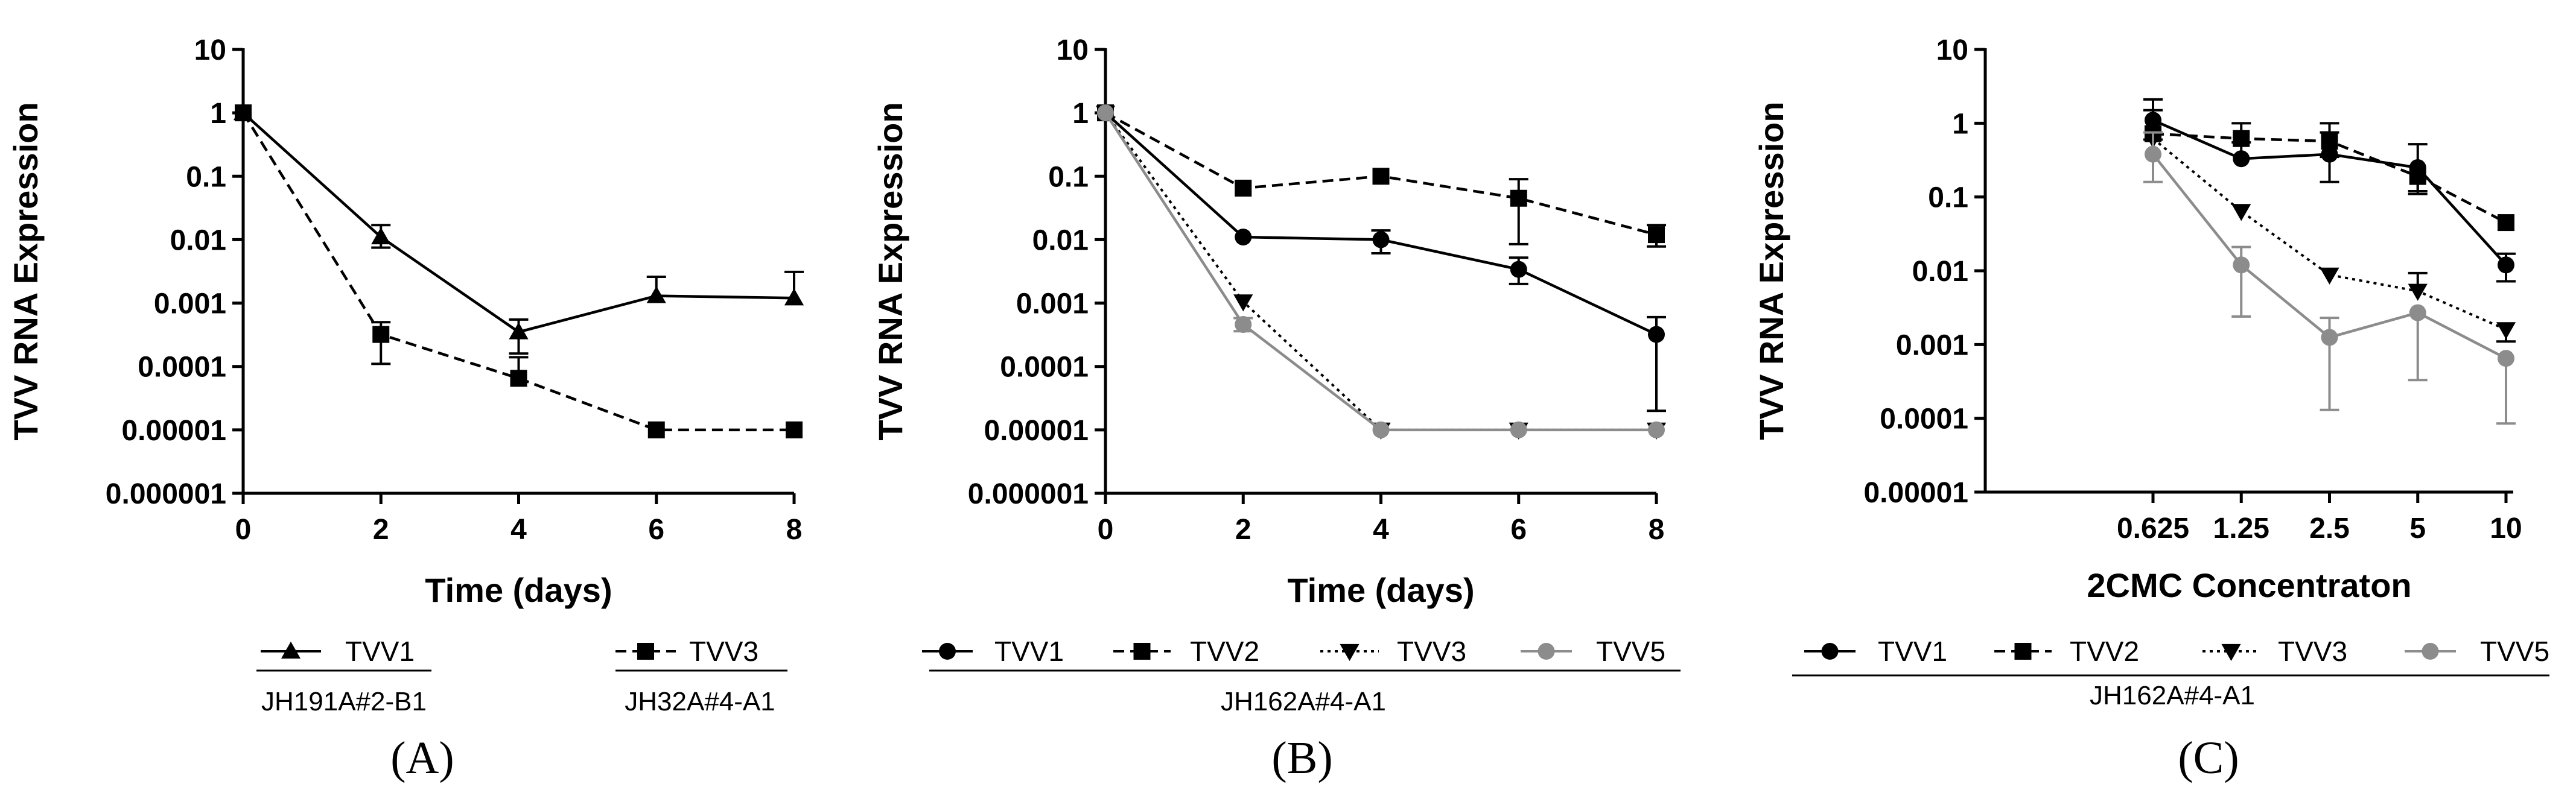  Describe the element at coordinates (2241, 529) in the screenshot. I see `x-tick-label: 1.25` at that location.